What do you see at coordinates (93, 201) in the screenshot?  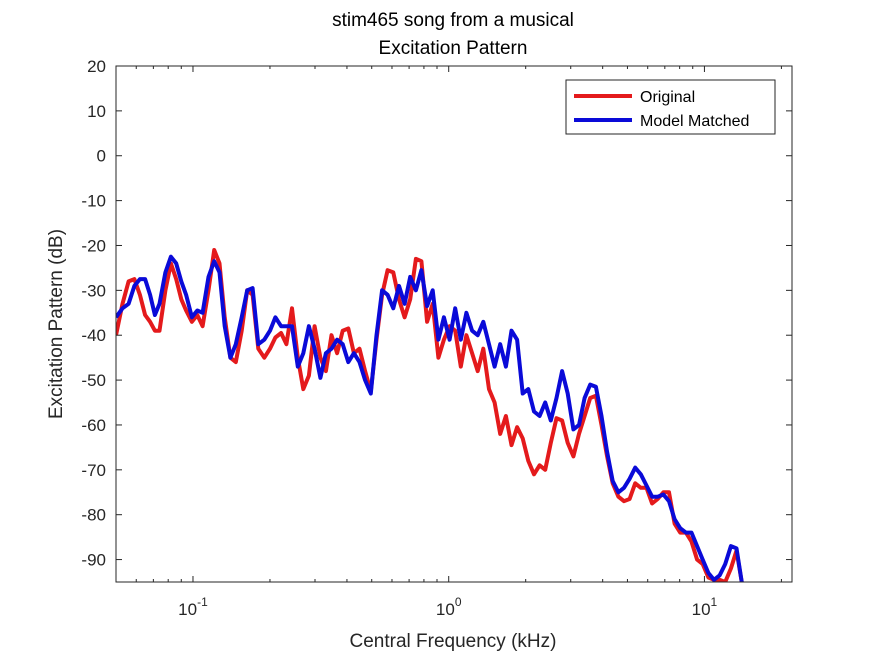 I see `y-tick-label: -10` at bounding box center [93, 201].